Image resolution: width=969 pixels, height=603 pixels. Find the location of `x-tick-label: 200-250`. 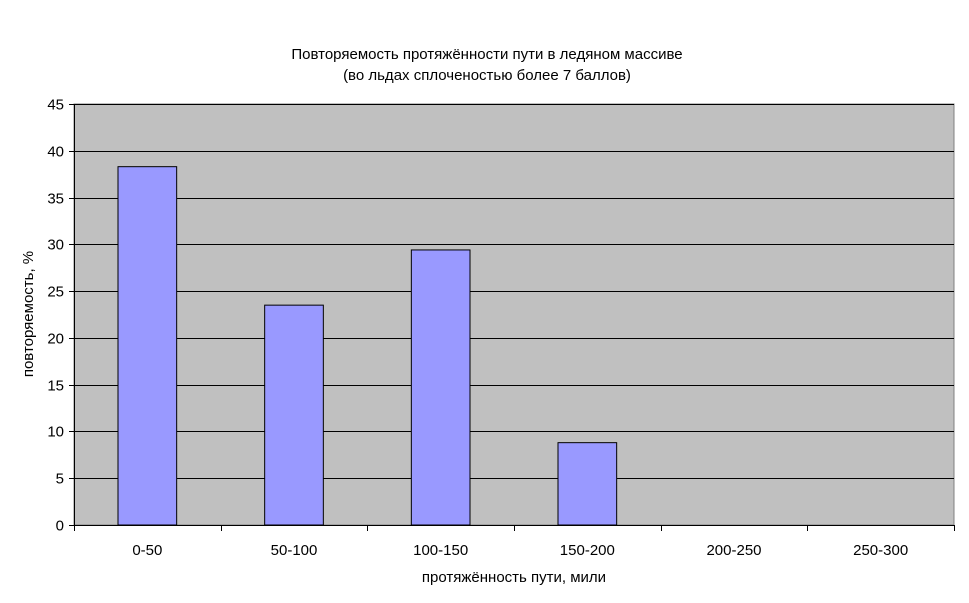

x-tick-label: 200-250 is located at coordinates (733, 550).